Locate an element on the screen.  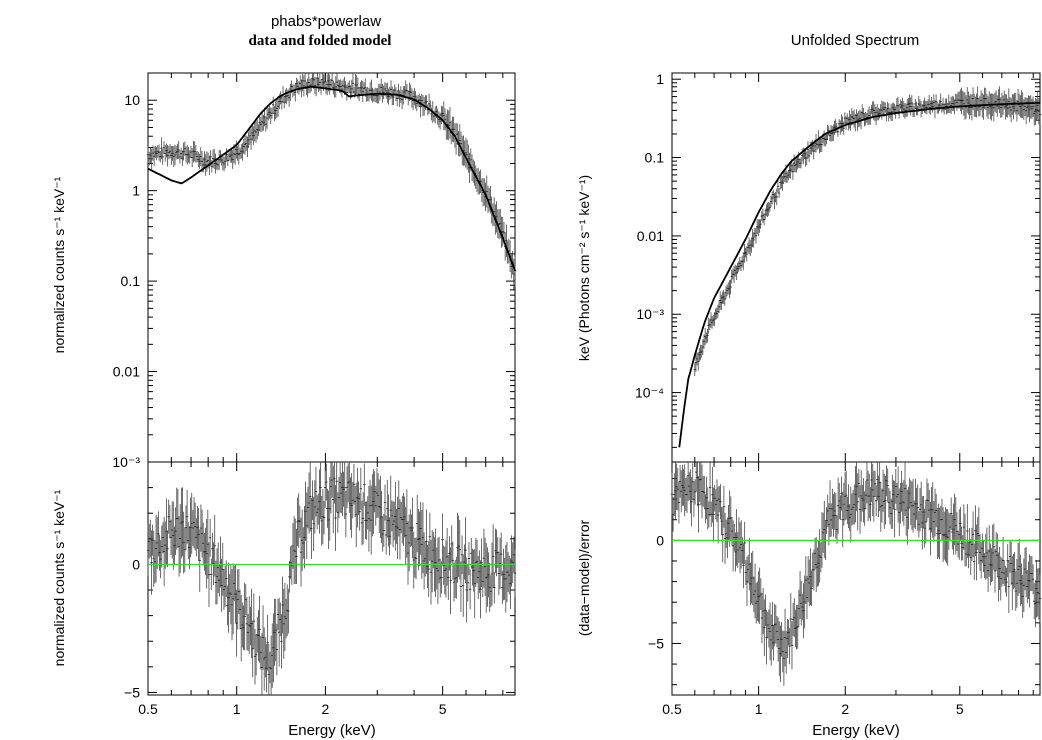
right-top-ytick-label: 1 is located at coordinates (660, 79).